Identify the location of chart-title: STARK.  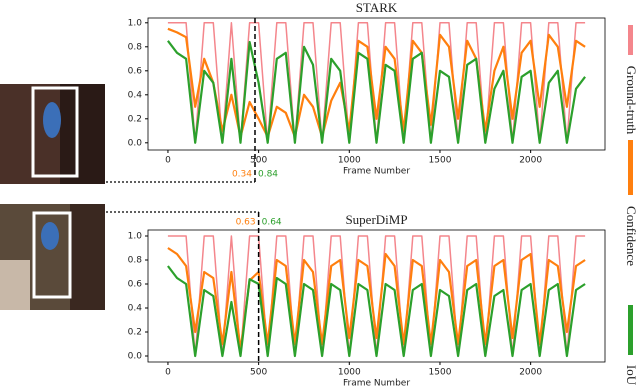
(377, 7).